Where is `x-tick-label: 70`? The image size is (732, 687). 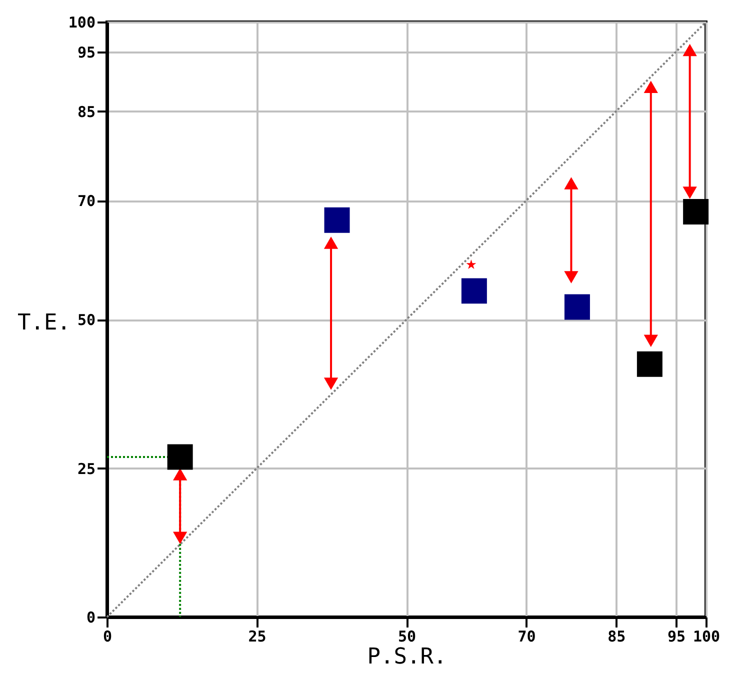
x-tick-label: 70 is located at coordinates (527, 637).